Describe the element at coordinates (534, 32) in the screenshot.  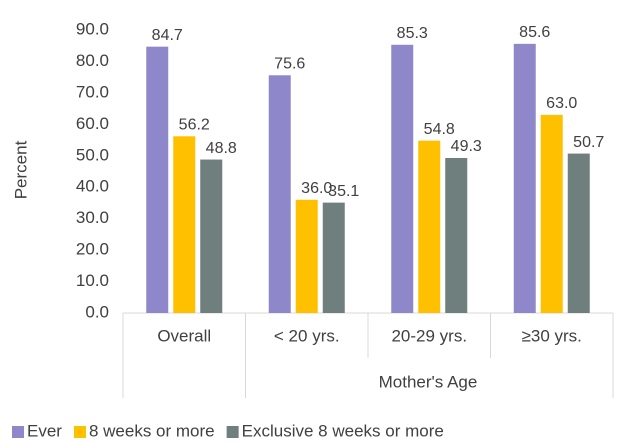
I see `data-label: 85.6` at that location.